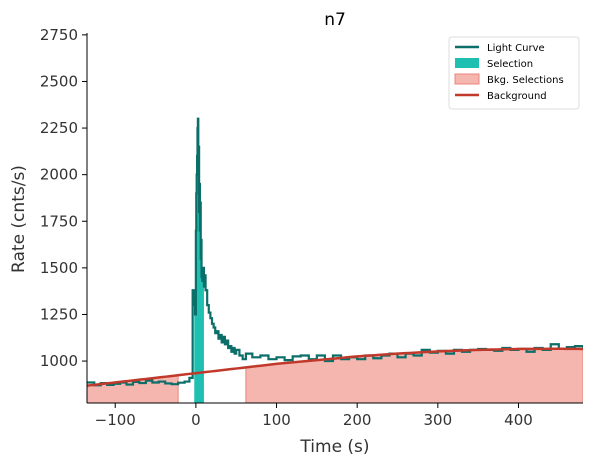  Describe the element at coordinates (59, 314) in the screenshot. I see `y-tick-label: 1250` at that location.